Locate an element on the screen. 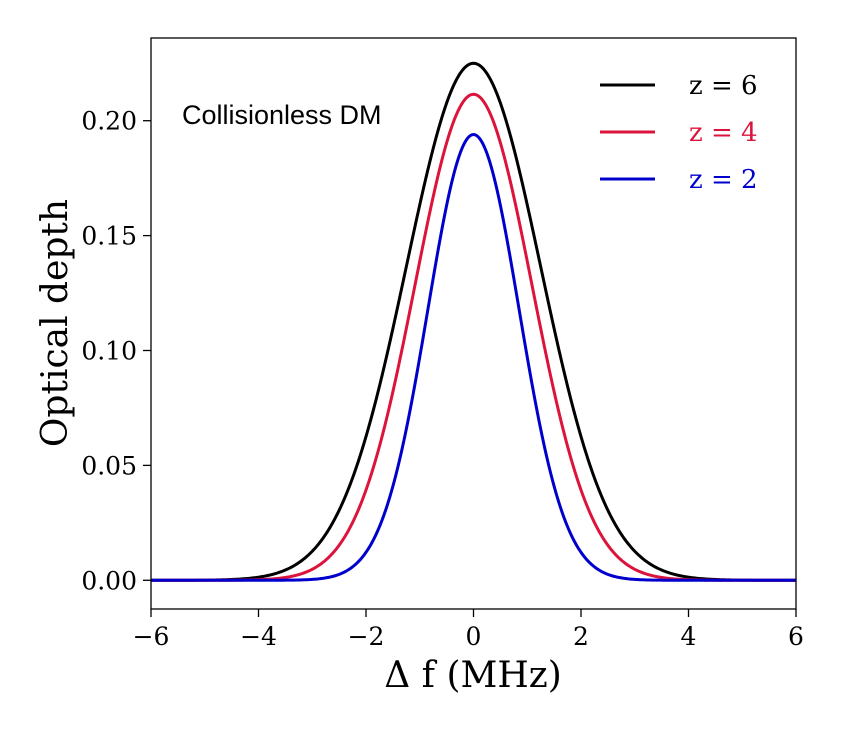 The height and width of the screenshot is (737, 843). y-tick-label: 0.20 is located at coordinates (109, 121).